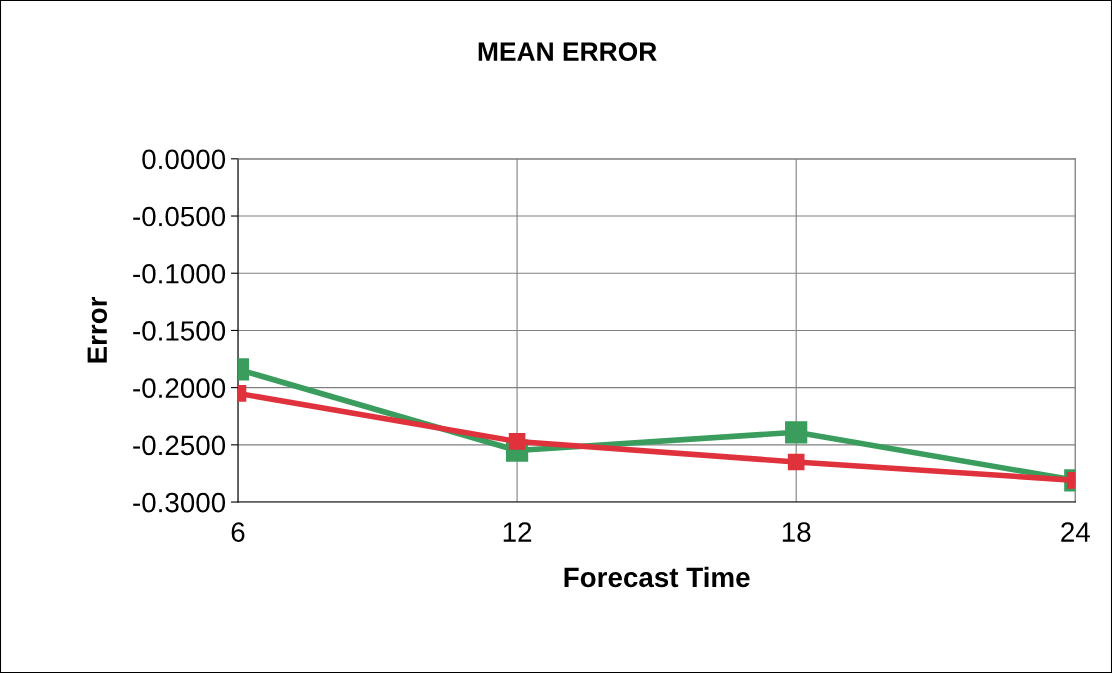 The image size is (1112, 673). Describe the element at coordinates (184, 159) in the screenshot. I see `y-tick-label: 0.0000` at that location.